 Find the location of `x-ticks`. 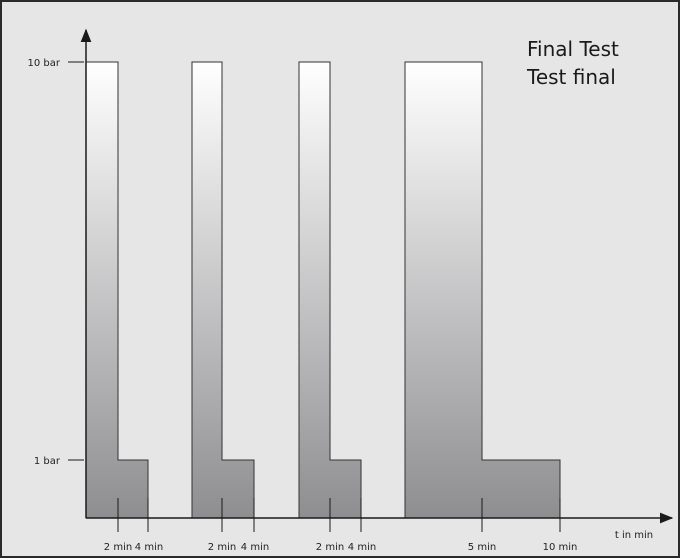

x-ticks is located at coordinates (339, 515).